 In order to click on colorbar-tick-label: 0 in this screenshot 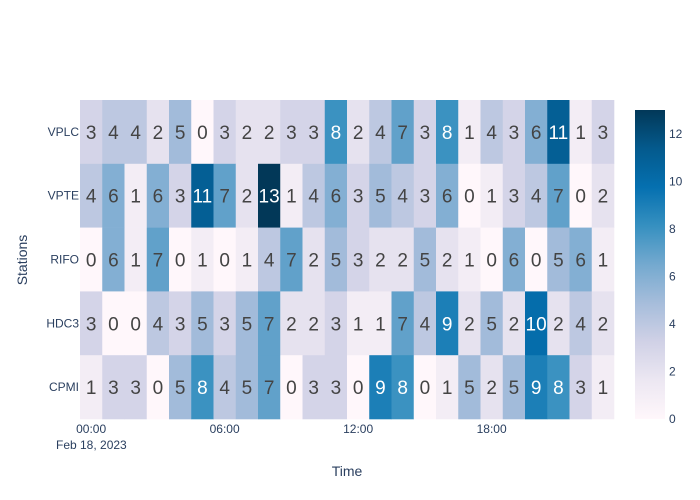, I will do `click(672, 419)`.